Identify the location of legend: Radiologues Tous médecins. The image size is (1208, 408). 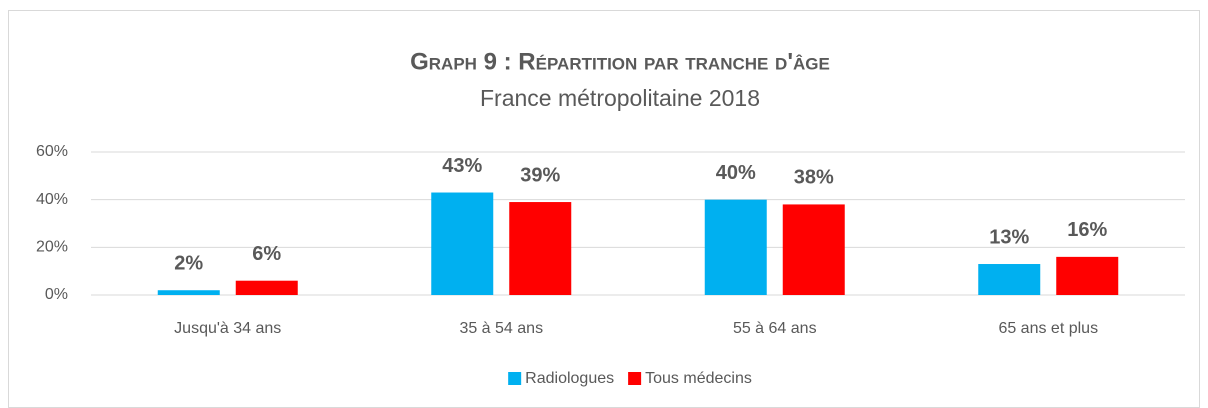
(630, 378).